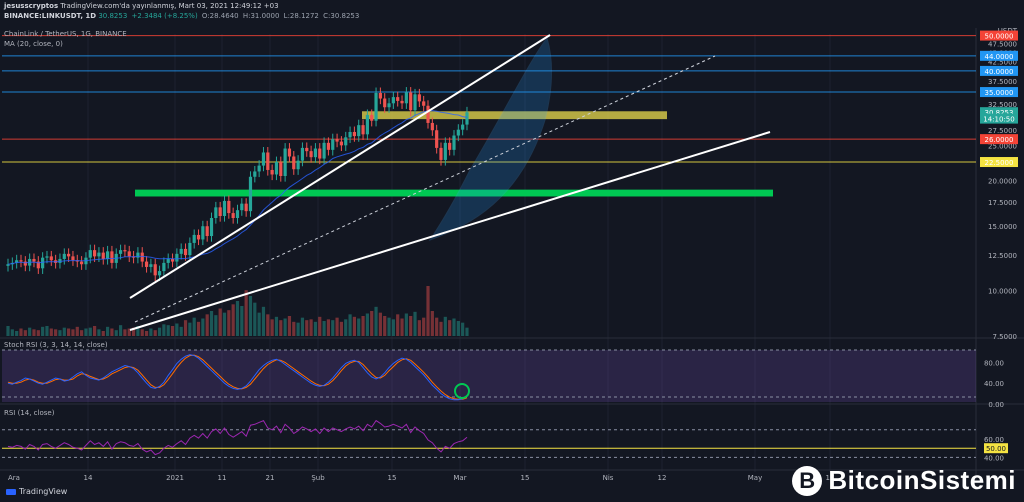 The image size is (1024, 502). What do you see at coordinates (11, 491) in the screenshot?
I see `tradingview-icon` at bounding box center [11, 491].